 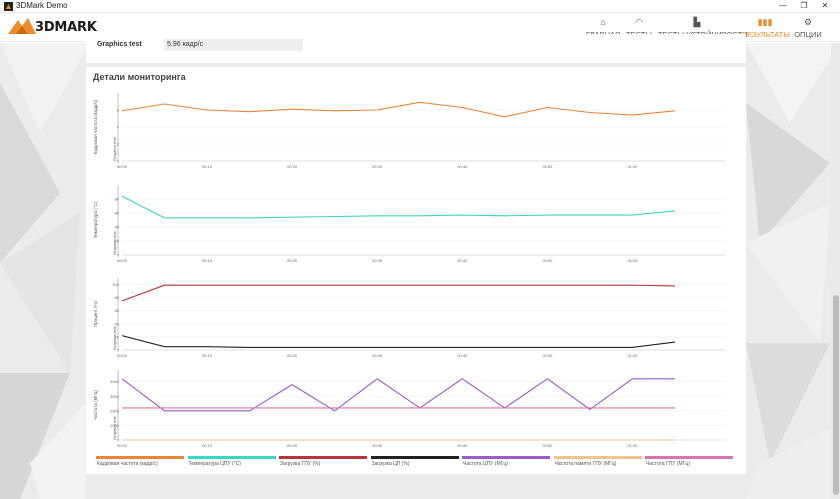 What do you see at coordinates (115, 410) in the screenshot?
I see `y-tick-label: 2000` at bounding box center [115, 410].